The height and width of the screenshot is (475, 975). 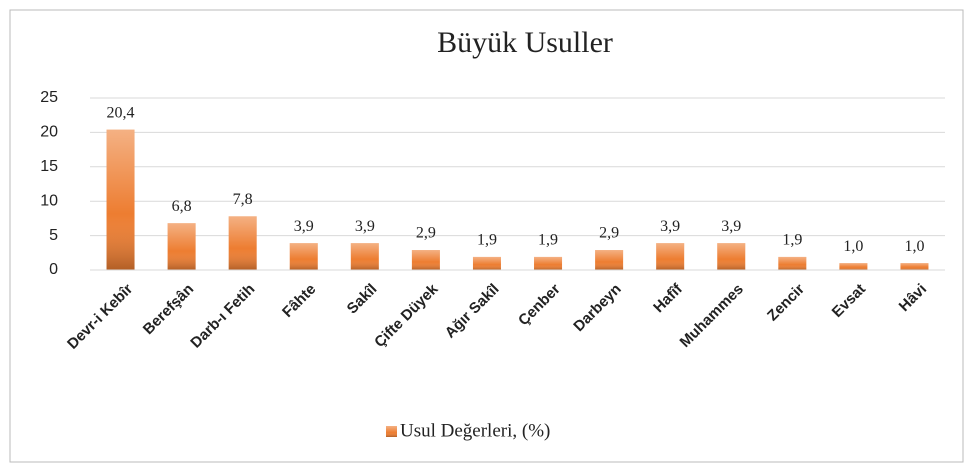 I want to click on y-tick-label: 20, so click(x=49, y=132).